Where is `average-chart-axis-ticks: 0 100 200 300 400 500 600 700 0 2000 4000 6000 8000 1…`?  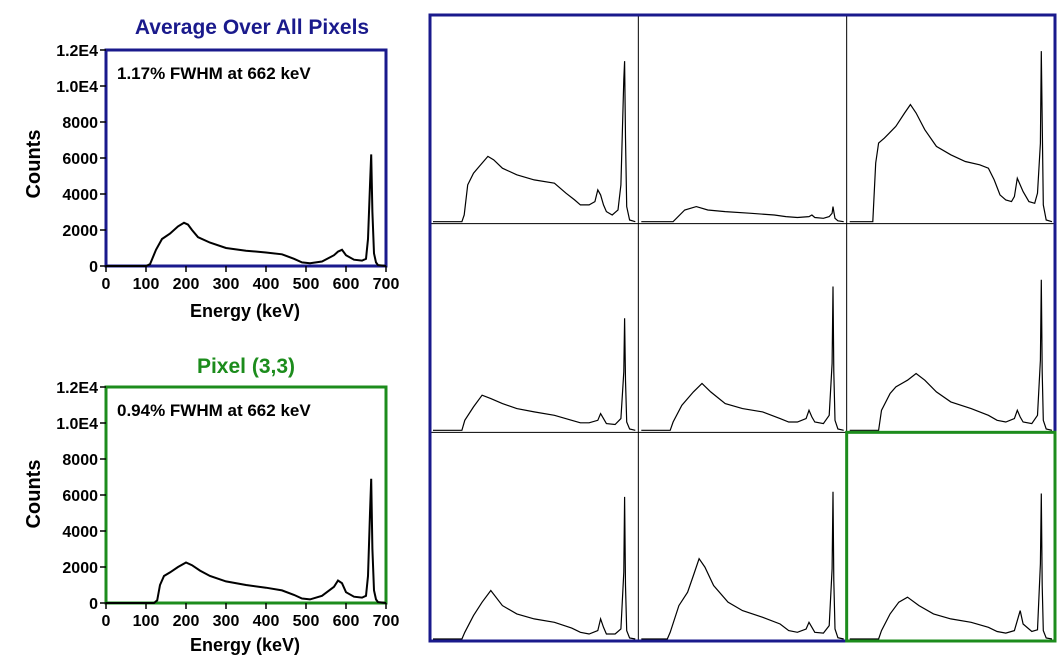
average-chart-axis-ticks: 0 100 200 300 400 500 600 700 0 2000 4000 6000 8000 1… is located at coordinates (227, 168).